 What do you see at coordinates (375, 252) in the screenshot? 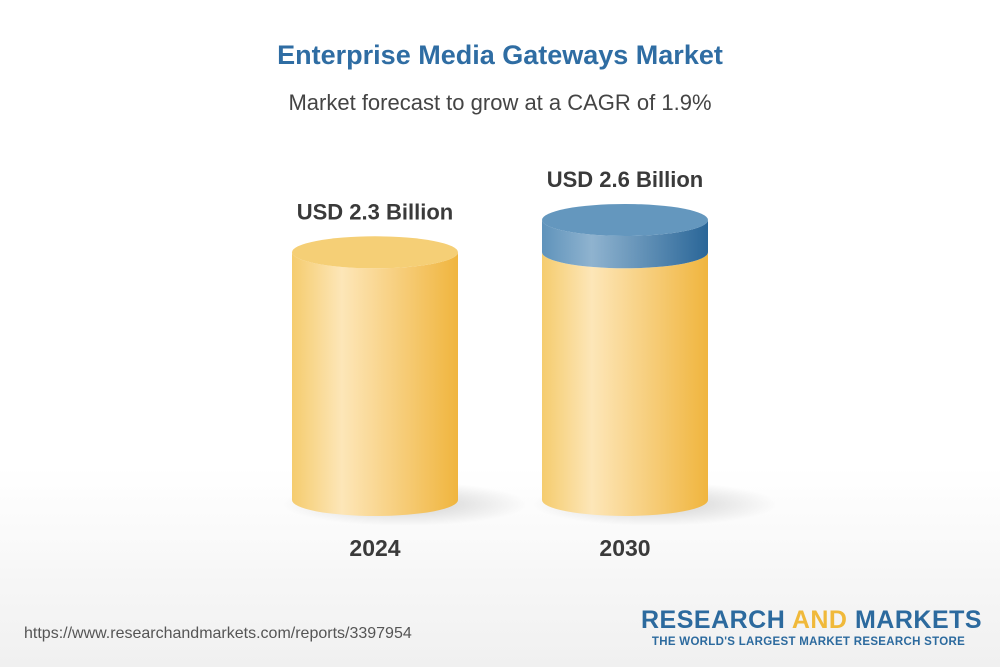
I see `bar-top-2024` at bounding box center [375, 252].